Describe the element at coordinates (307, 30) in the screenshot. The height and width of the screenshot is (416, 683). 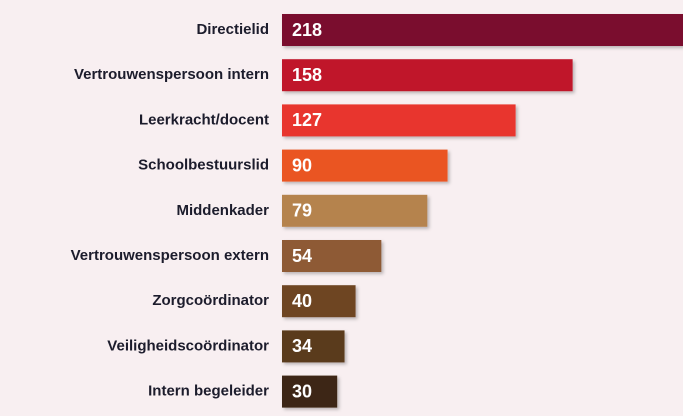
I see `value-label: 218` at that location.